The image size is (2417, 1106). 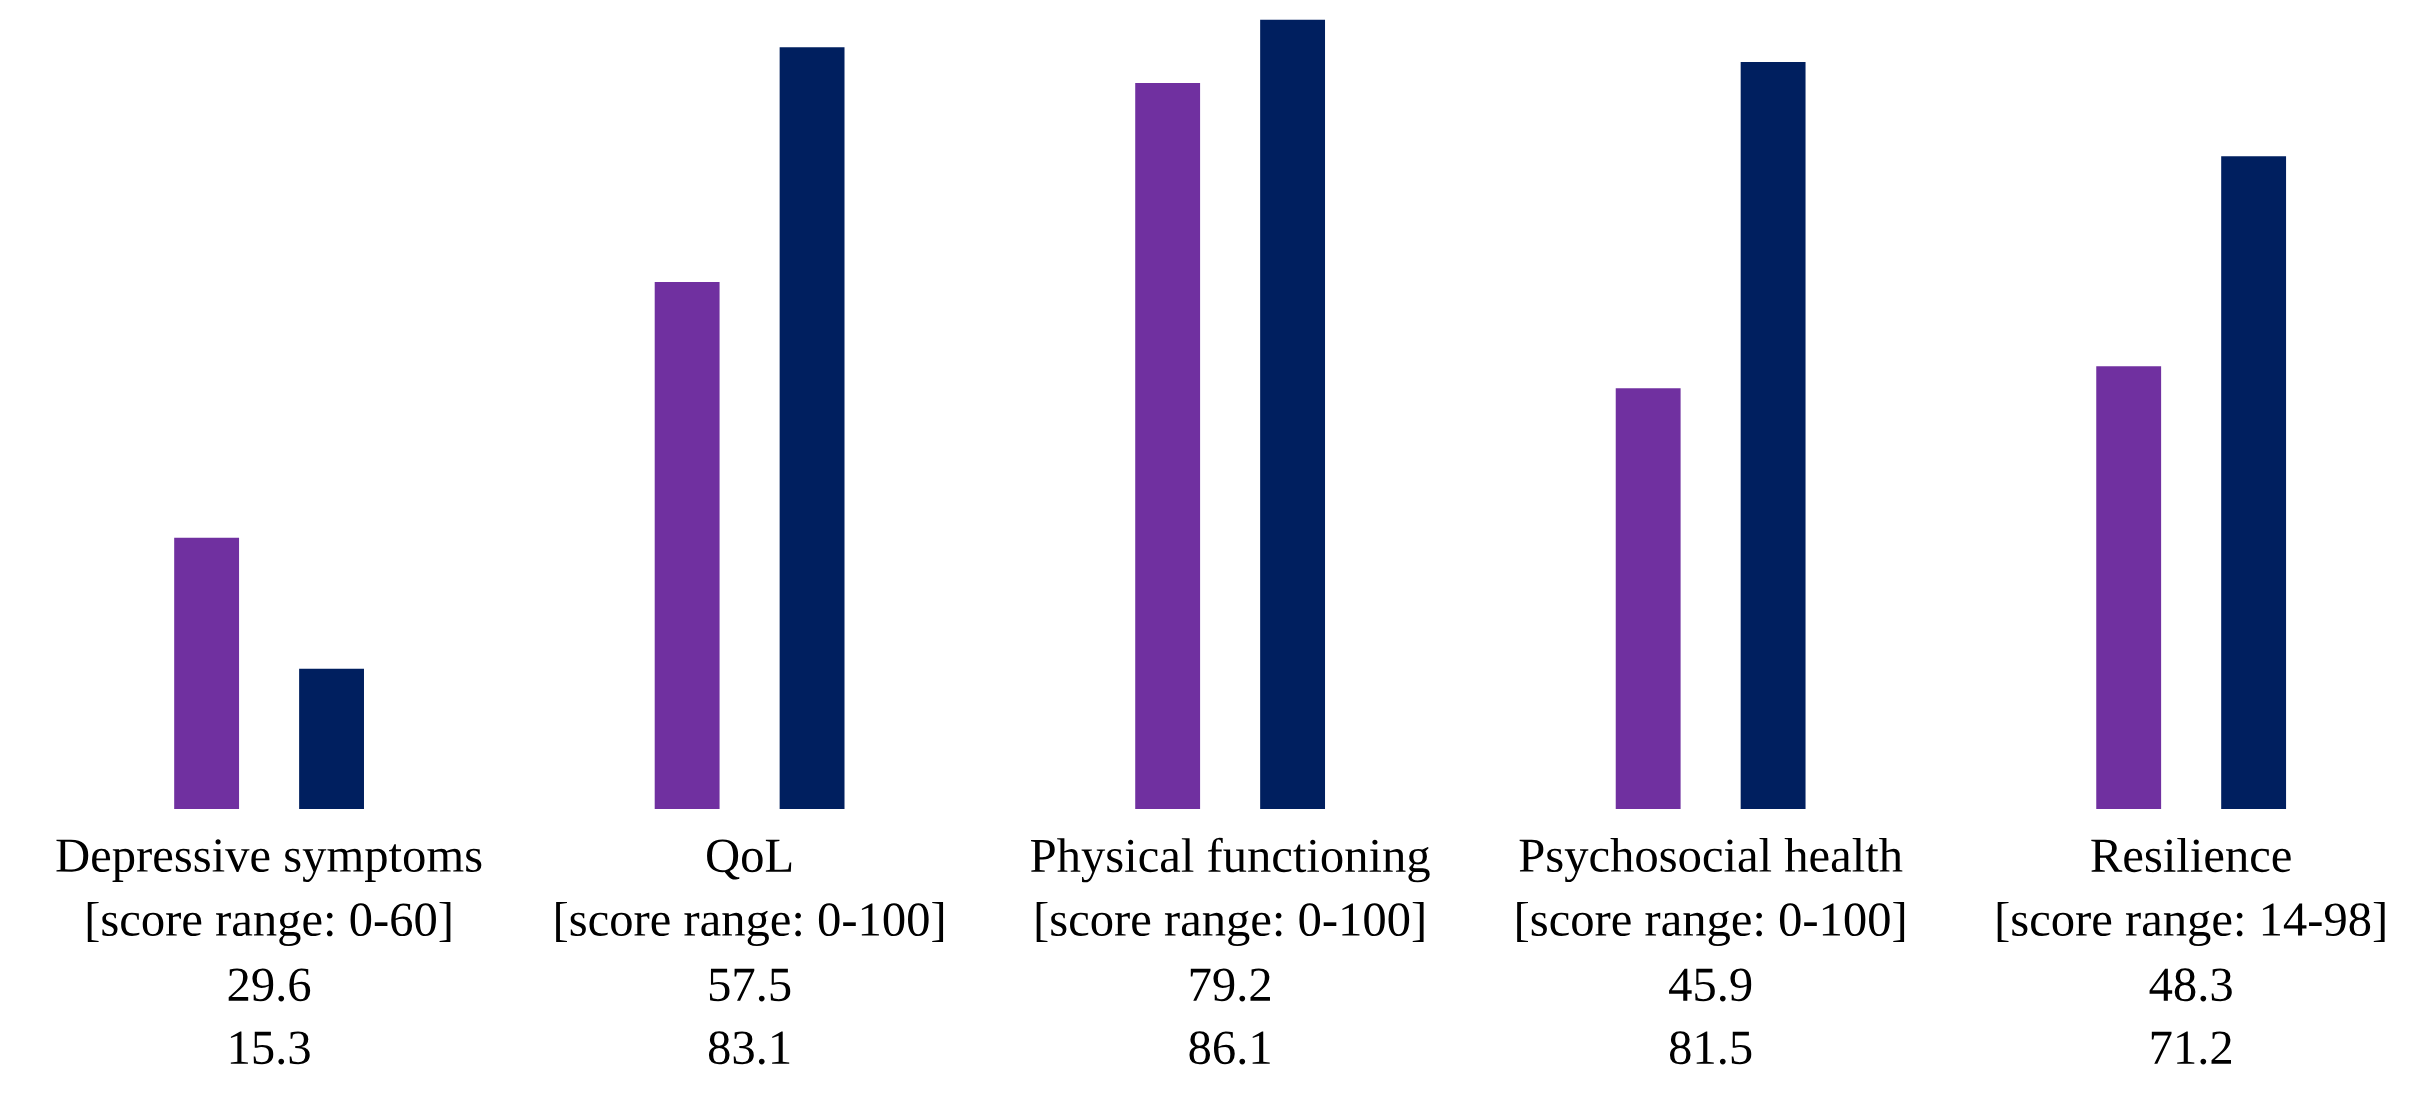 I want to click on x-tick-label: Resilience [score range: 14-98], so click(x=2191, y=892).